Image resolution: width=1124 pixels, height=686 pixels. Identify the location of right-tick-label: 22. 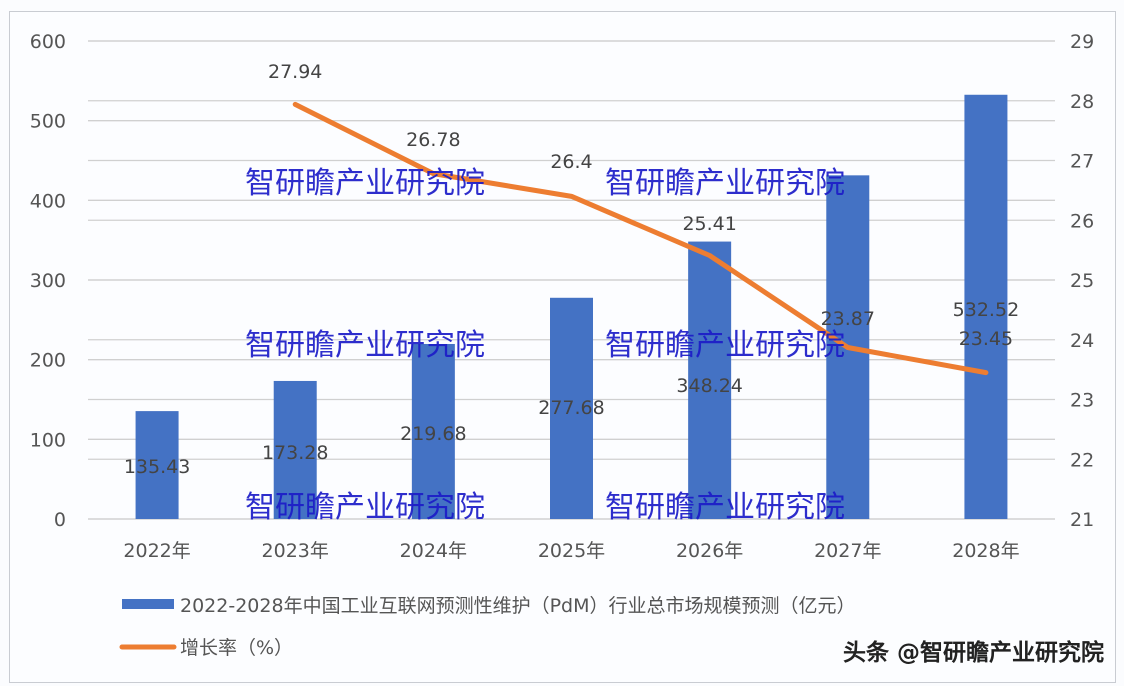
(1082, 460).